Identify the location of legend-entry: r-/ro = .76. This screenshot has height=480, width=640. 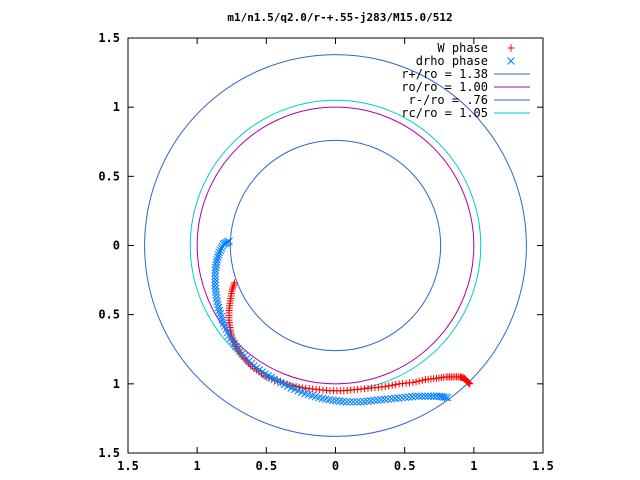
(469, 100).